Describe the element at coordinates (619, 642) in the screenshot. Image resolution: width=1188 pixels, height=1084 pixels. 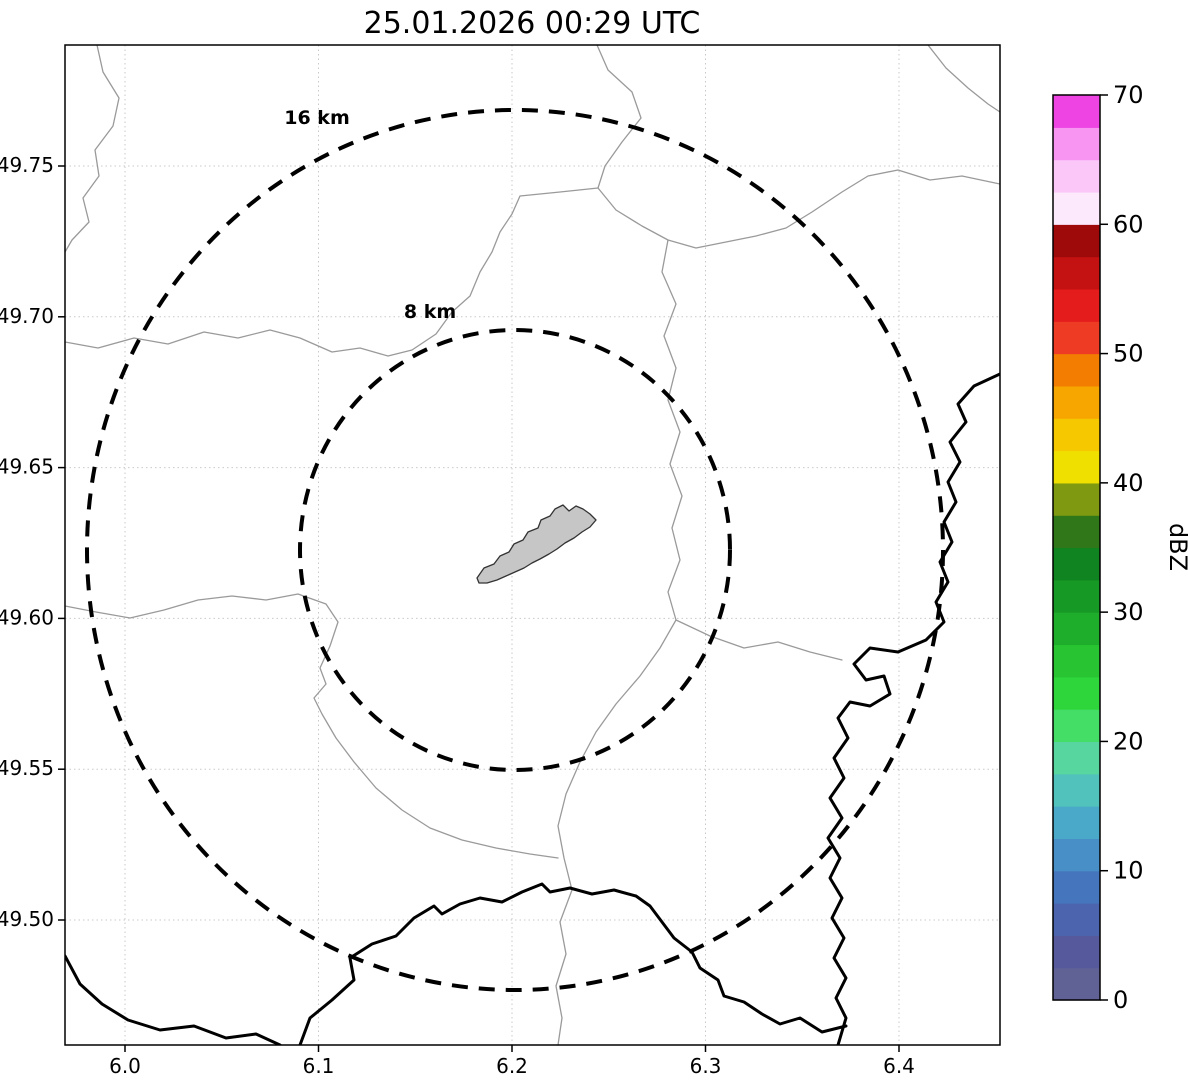
I see `river-line-central-south` at that location.